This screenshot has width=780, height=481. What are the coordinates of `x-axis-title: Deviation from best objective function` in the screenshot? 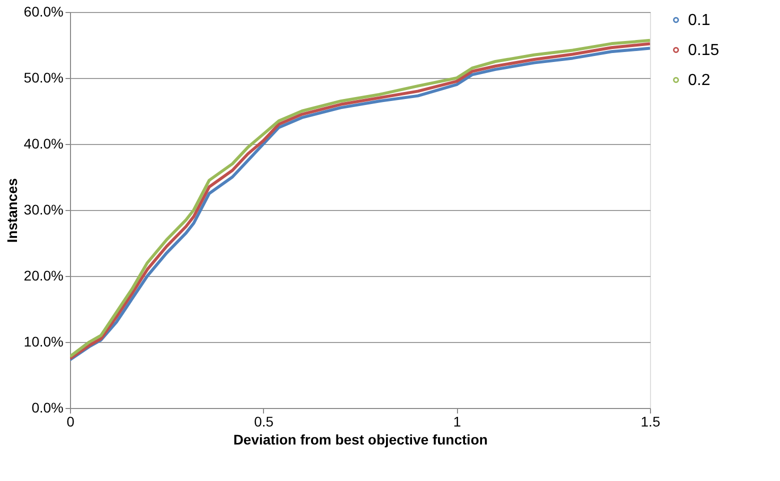 It's located at (360, 440).